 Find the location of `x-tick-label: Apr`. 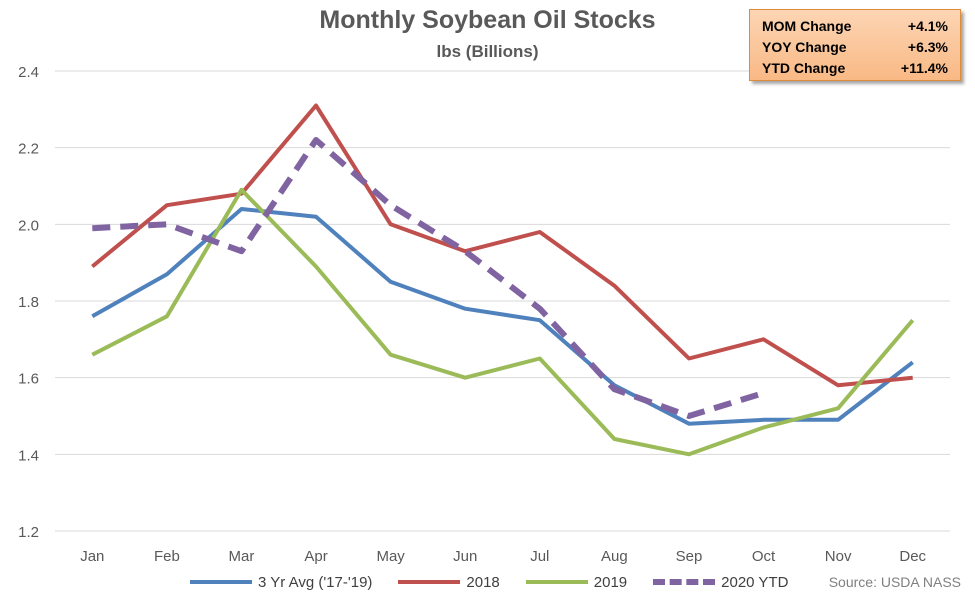

x-tick-label: Apr is located at coordinates (315, 556).